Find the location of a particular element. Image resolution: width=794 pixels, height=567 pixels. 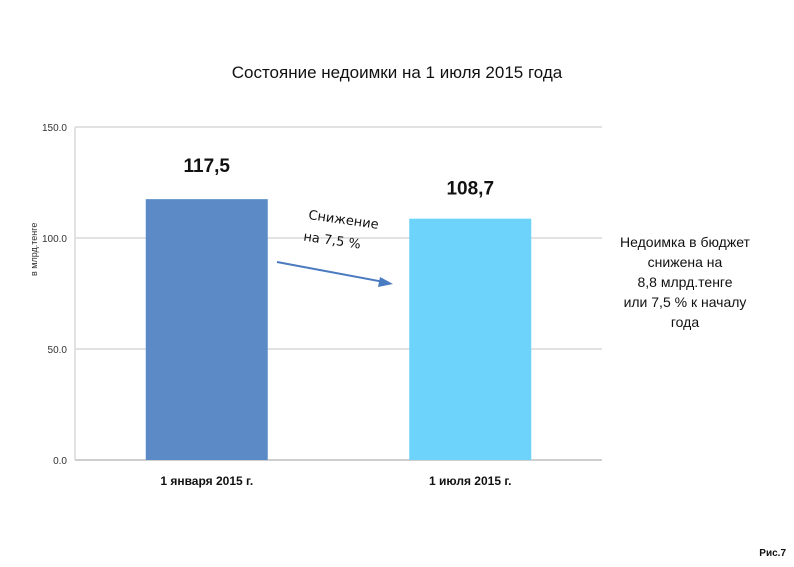

x-tick-label: 1 января 2015 г. is located at coordinates (206, 481).